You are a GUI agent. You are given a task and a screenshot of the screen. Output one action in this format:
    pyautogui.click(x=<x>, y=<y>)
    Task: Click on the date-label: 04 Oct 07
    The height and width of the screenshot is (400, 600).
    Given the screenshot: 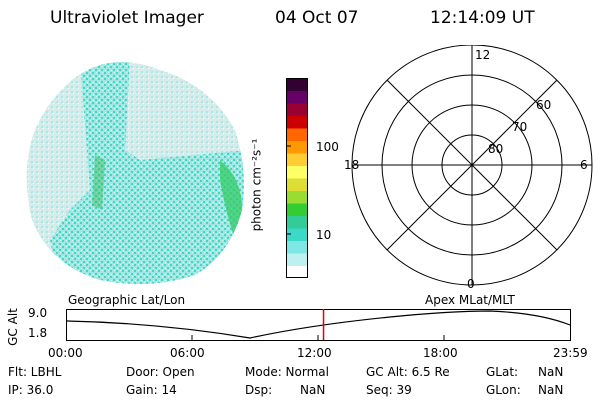 What is the action you would take?
    pyautogui.click(x=317, y=18)
    